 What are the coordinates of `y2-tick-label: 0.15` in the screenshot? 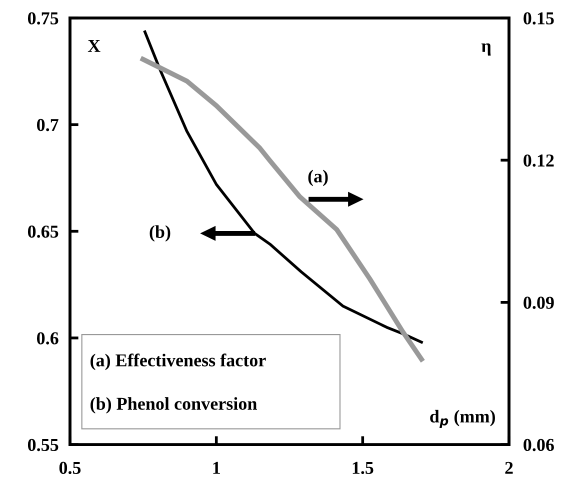 It's located at (539, 18).